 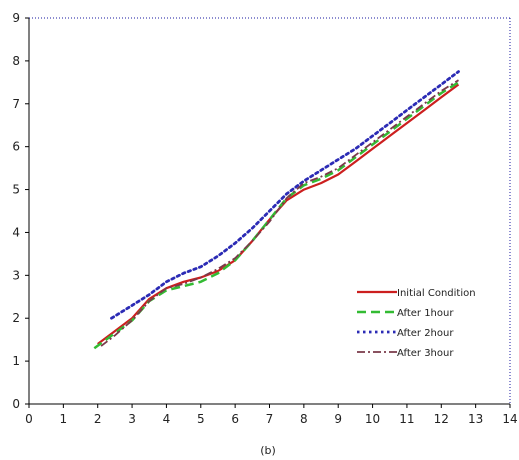 What do you see at coordinates (475, 419) in the screenshot?
I see `x-tick-label: 13` at bounding box center [475, 419].